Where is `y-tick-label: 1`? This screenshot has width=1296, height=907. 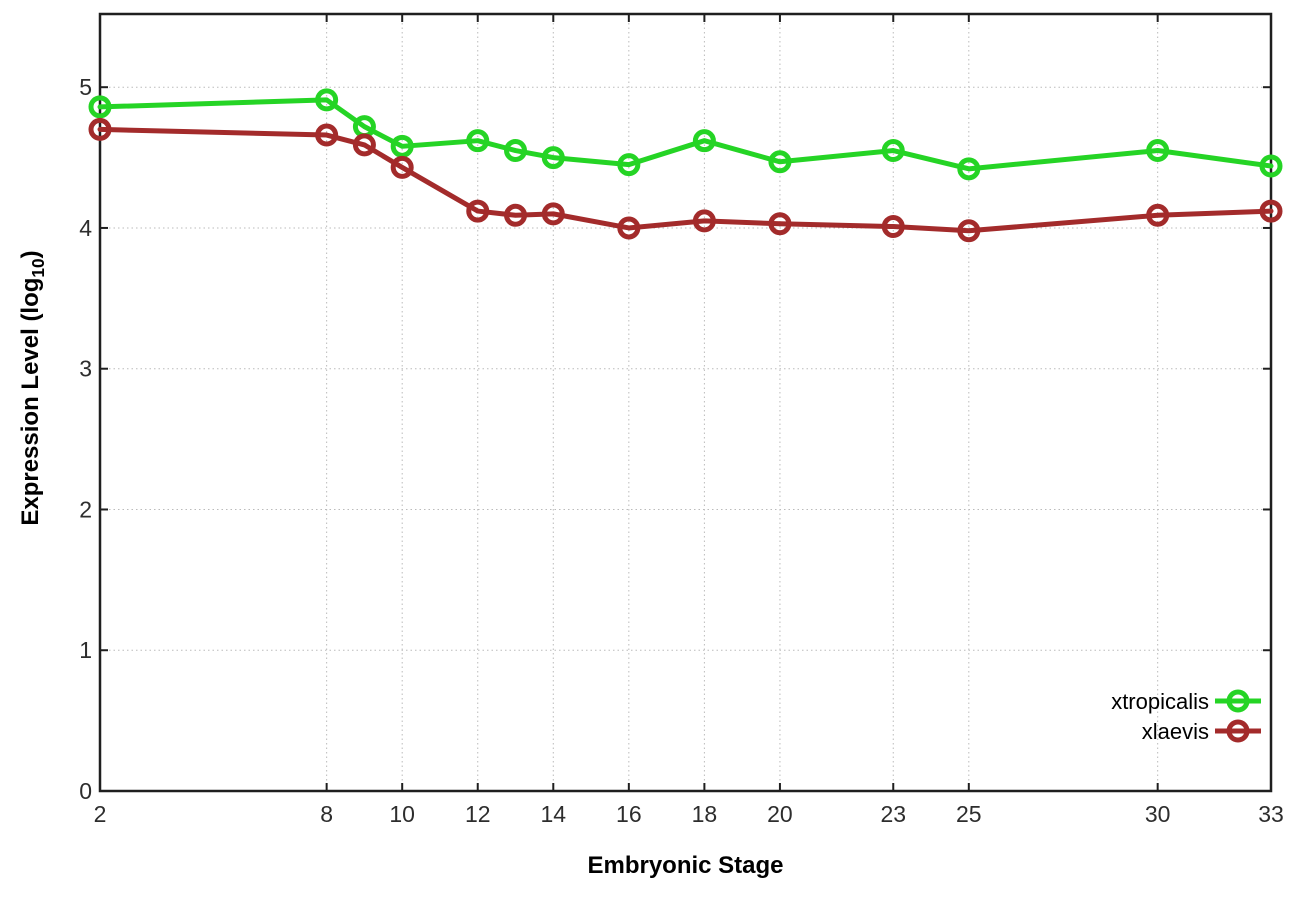
y-tick-label: 1 is located at coordinates (85, 650).